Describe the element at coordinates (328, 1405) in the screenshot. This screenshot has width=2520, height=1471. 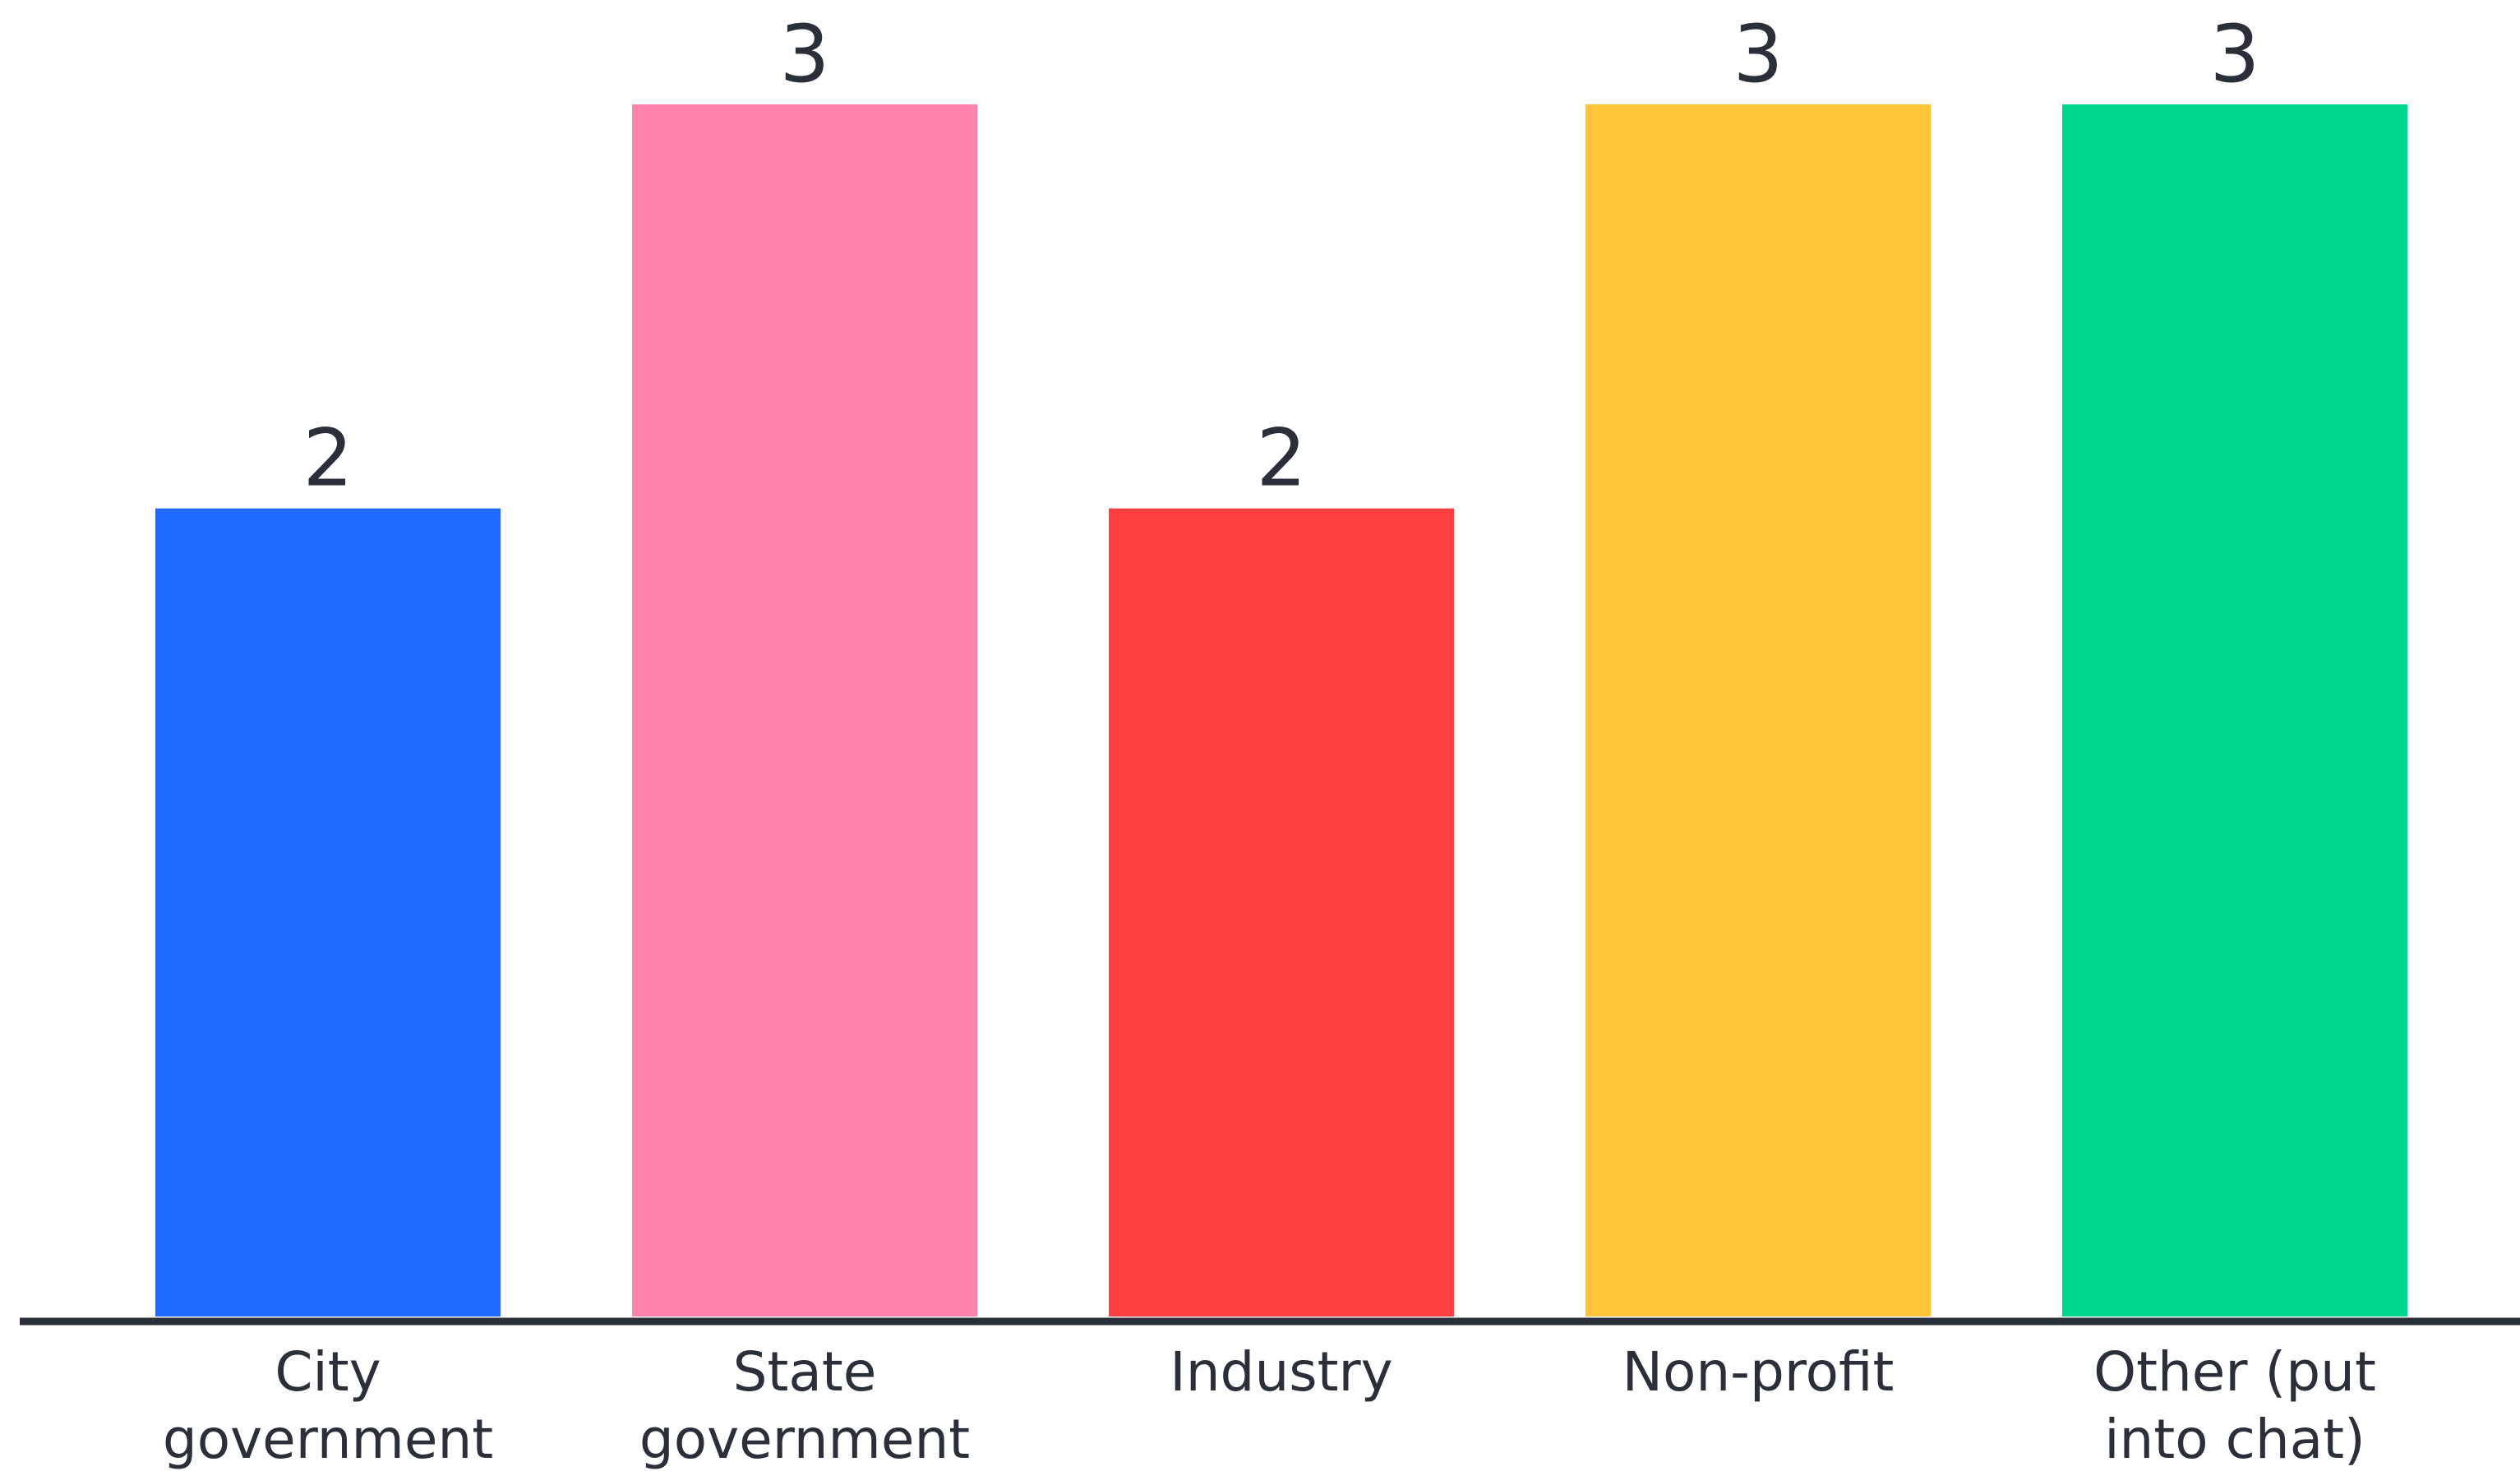
I see `category-label-0: City government` at that location.